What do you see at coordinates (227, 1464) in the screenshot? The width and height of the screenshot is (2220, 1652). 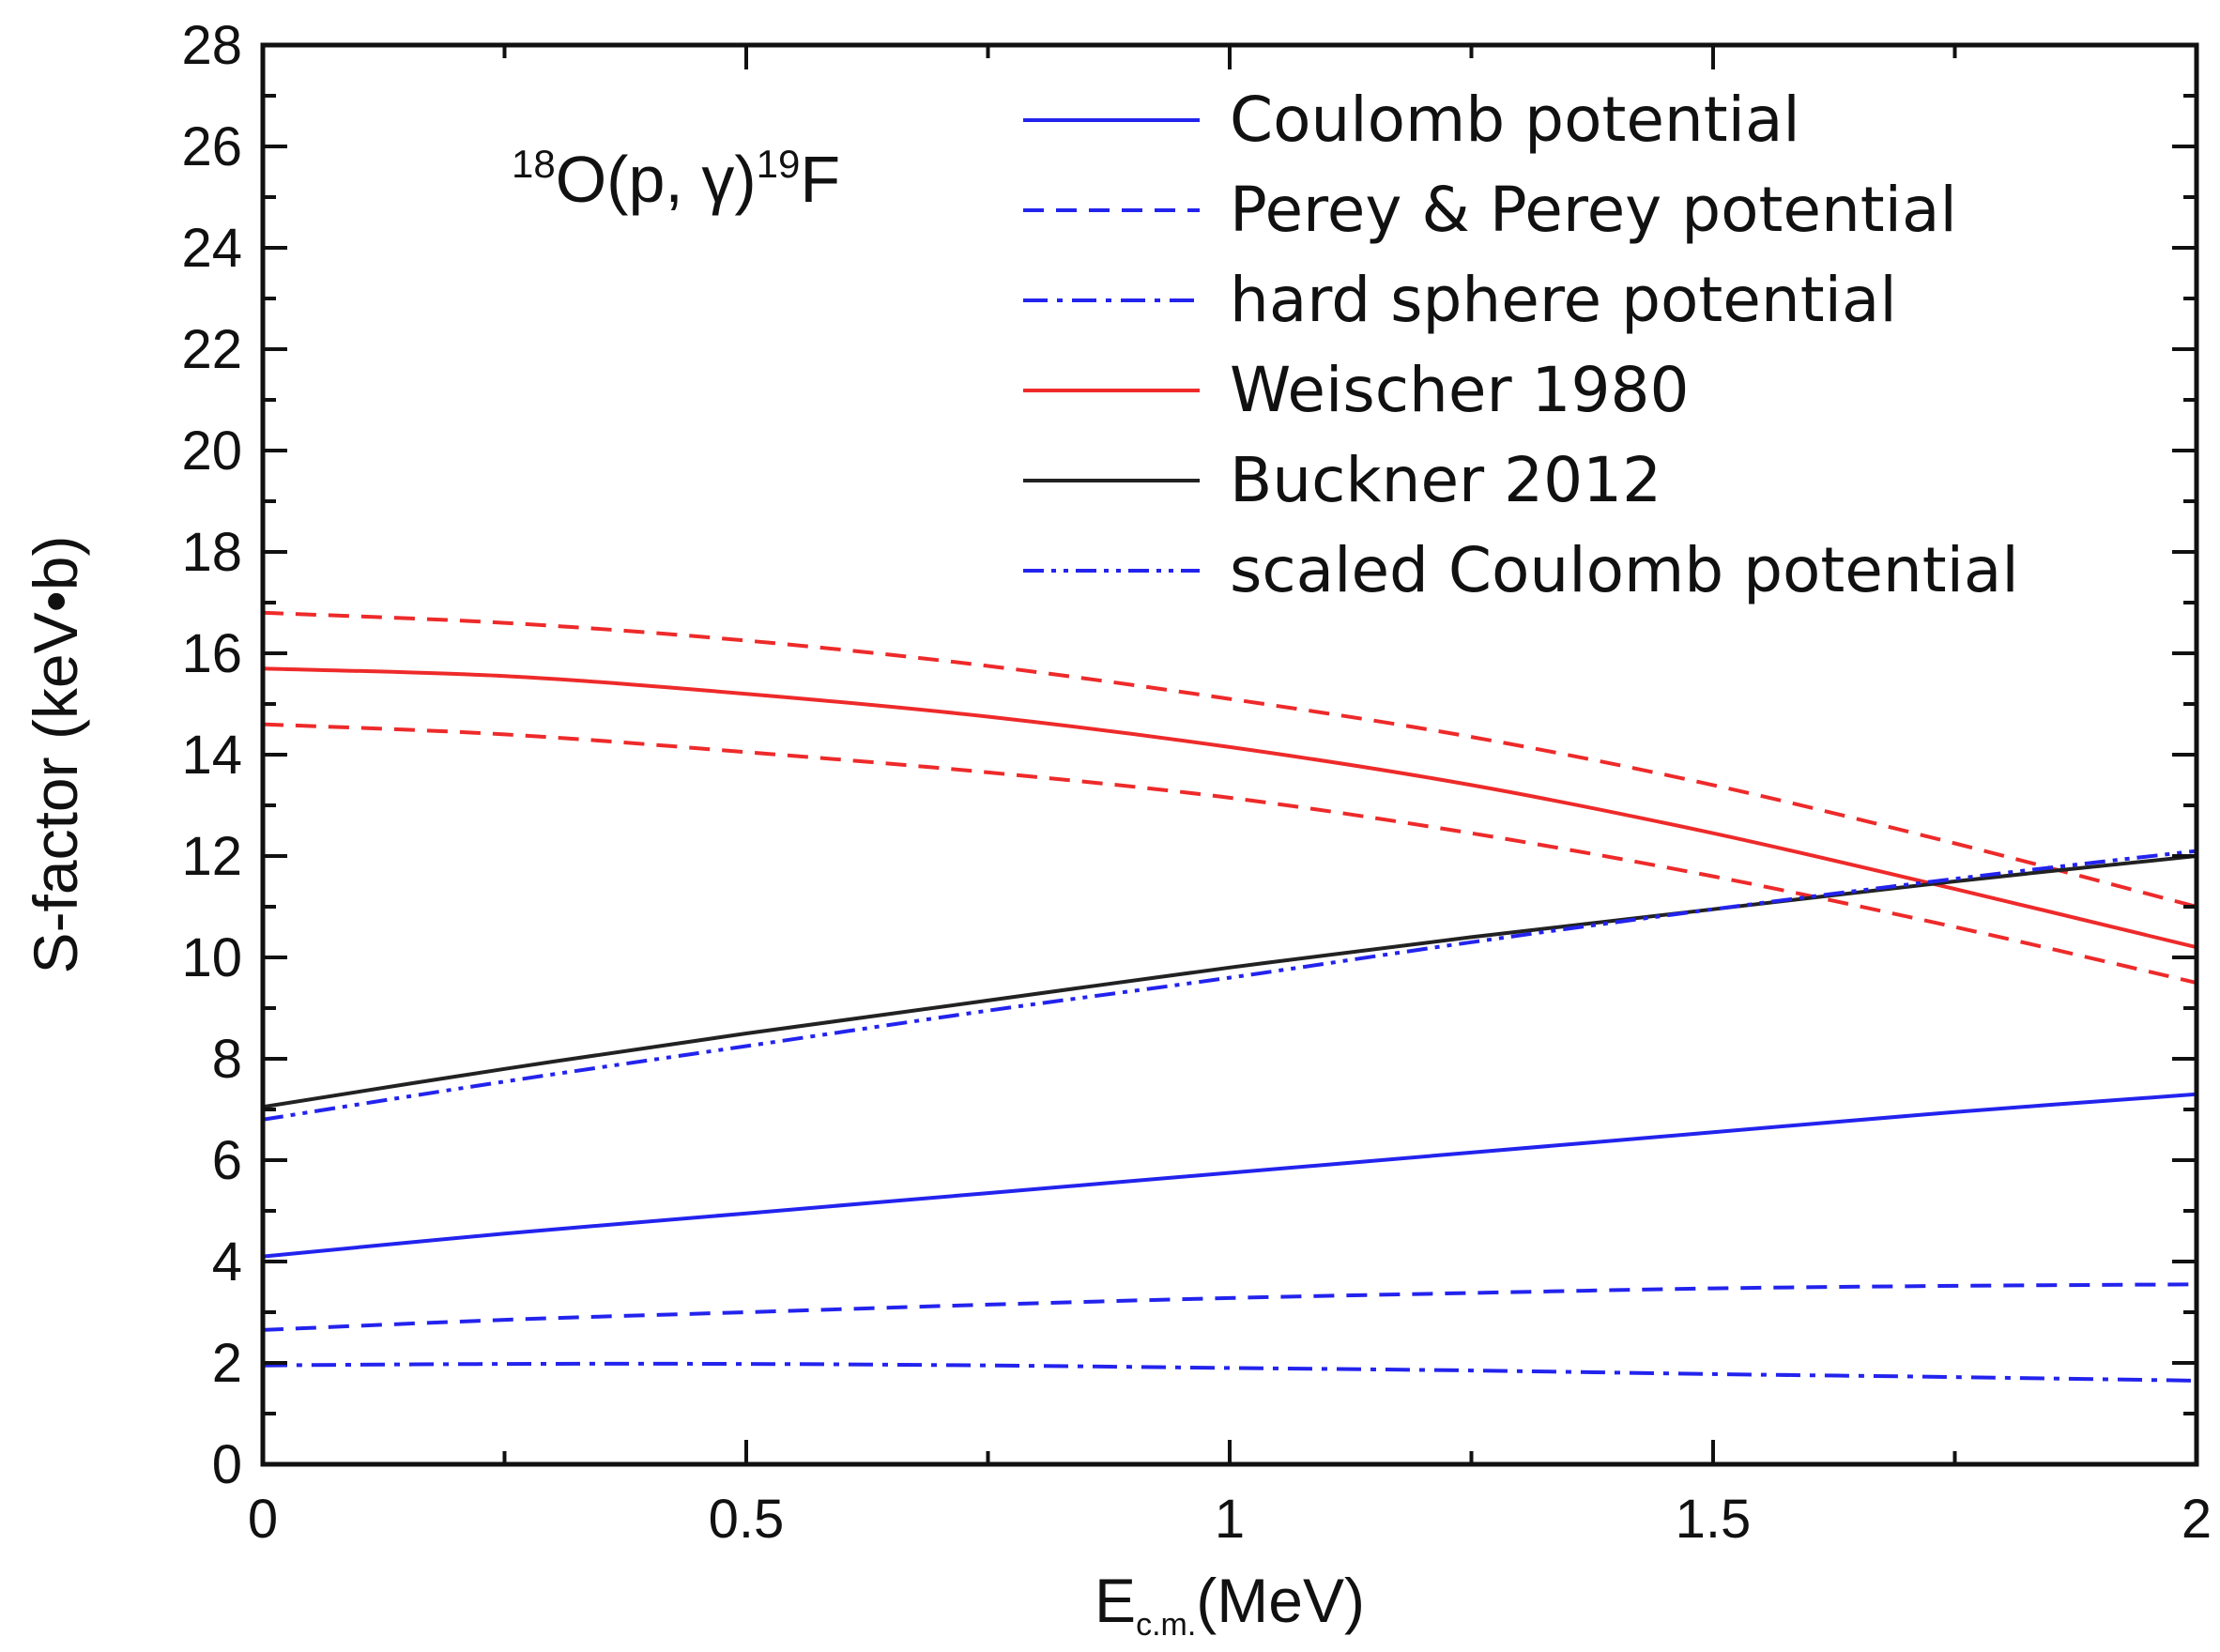 I see `y-tick-label: 0` at bounding box center [227, 1464].